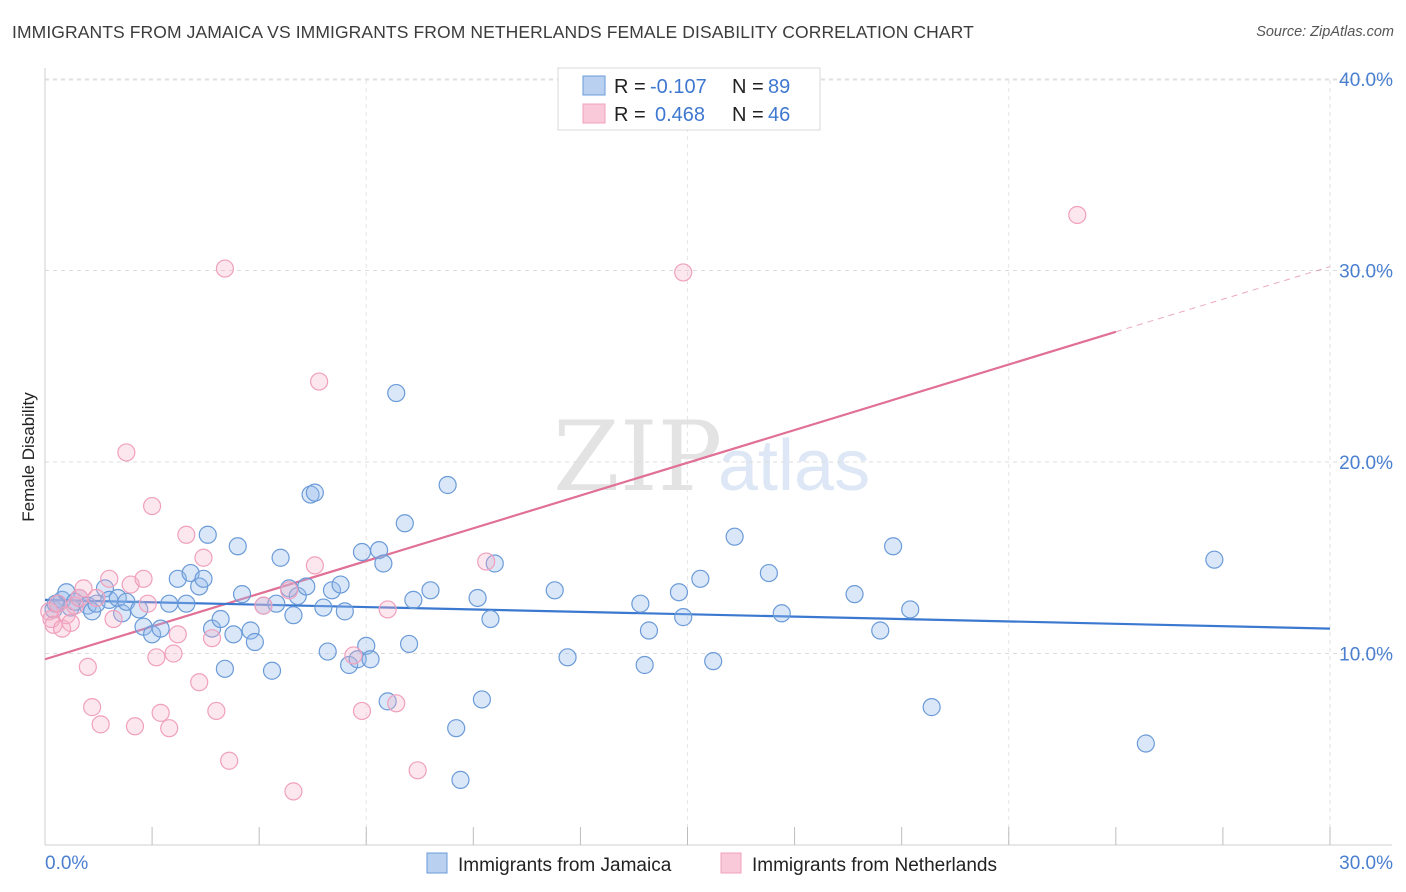 This screenshot has height=892, width=1406. I want to click on watermark-atlas: atlas, so click(794, 466).